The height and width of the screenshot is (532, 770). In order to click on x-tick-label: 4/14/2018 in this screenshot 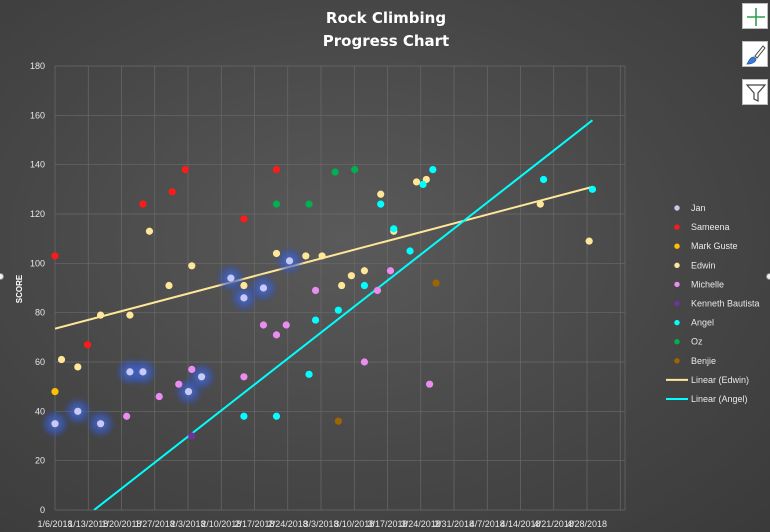, I will do `click(520, 524)`.